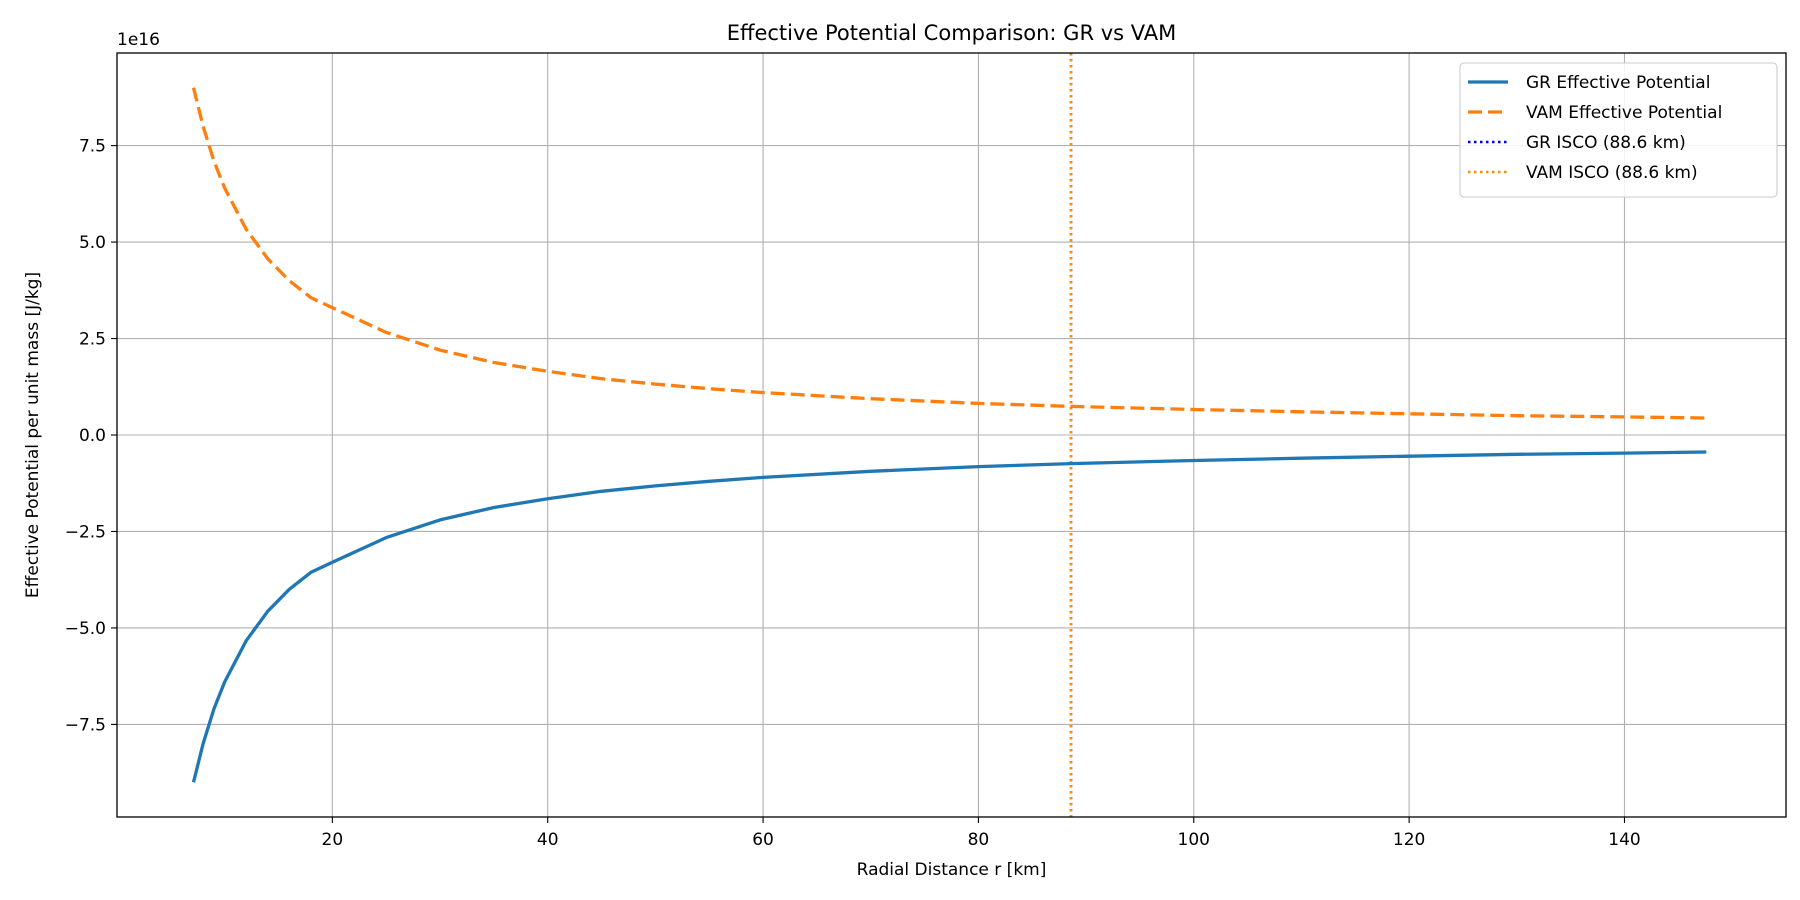  I want to click on y-tick-label: 0.0, so click(92, 436).